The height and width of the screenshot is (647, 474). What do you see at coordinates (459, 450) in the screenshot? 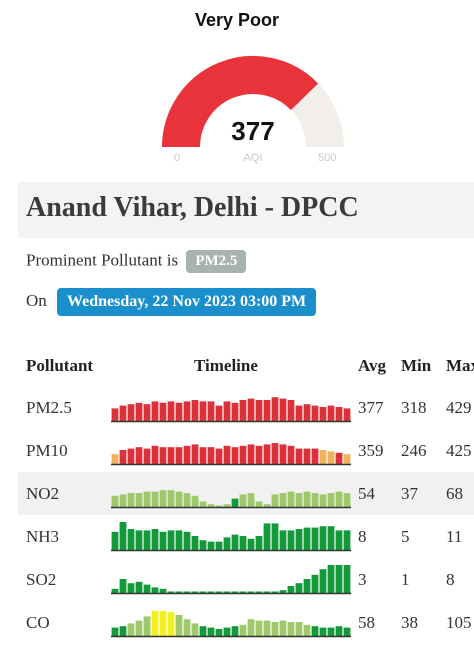
I see `max-value: 425` at bounding box center [459, 450].